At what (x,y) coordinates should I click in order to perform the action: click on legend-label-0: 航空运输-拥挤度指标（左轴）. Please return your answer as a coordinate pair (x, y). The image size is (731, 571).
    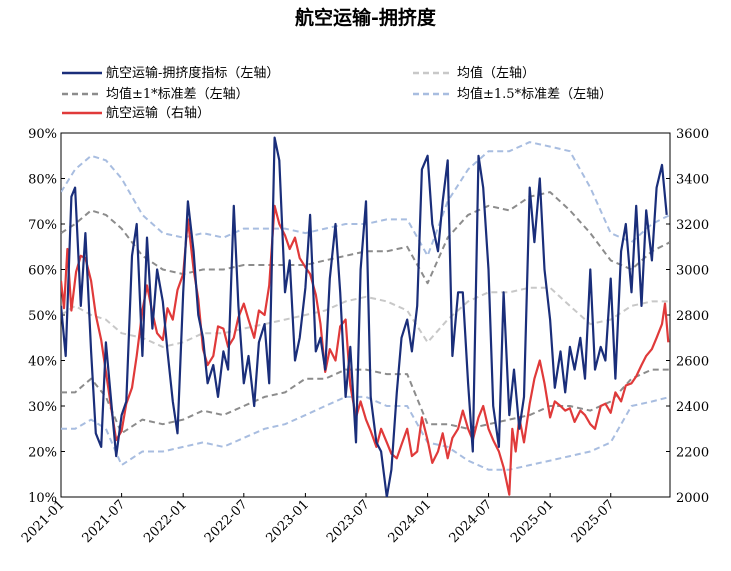
    Looking at the image, I should click on (192, 73).